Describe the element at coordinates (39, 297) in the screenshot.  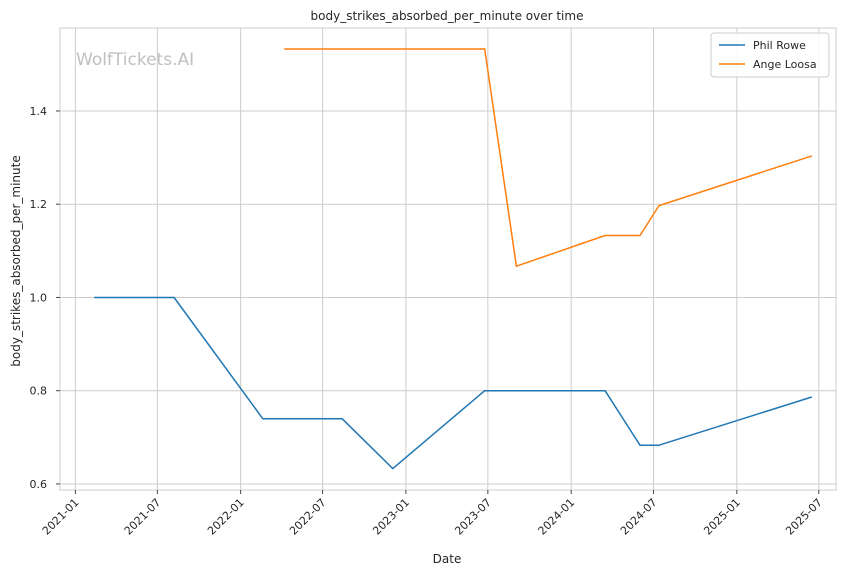
I see `y-tick-label: 1.0` at that location.